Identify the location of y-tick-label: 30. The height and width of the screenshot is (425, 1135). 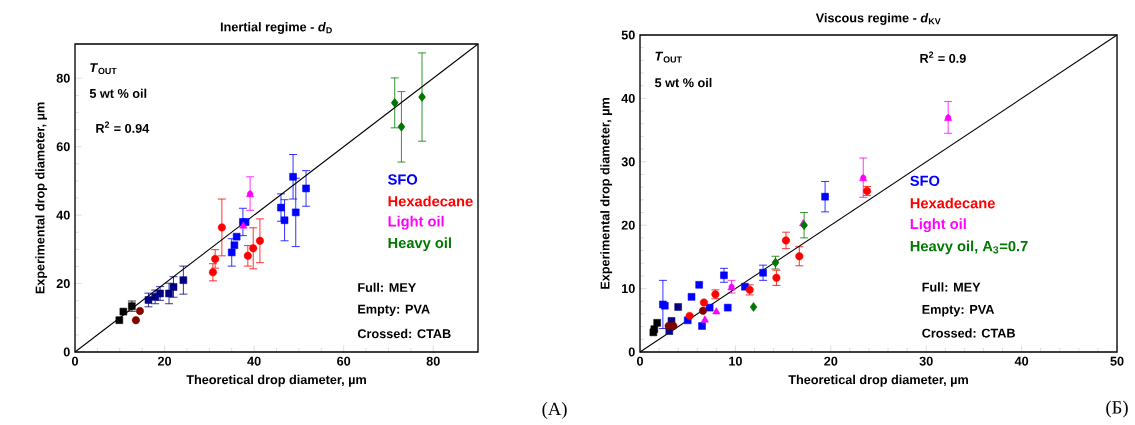
(628, 162).